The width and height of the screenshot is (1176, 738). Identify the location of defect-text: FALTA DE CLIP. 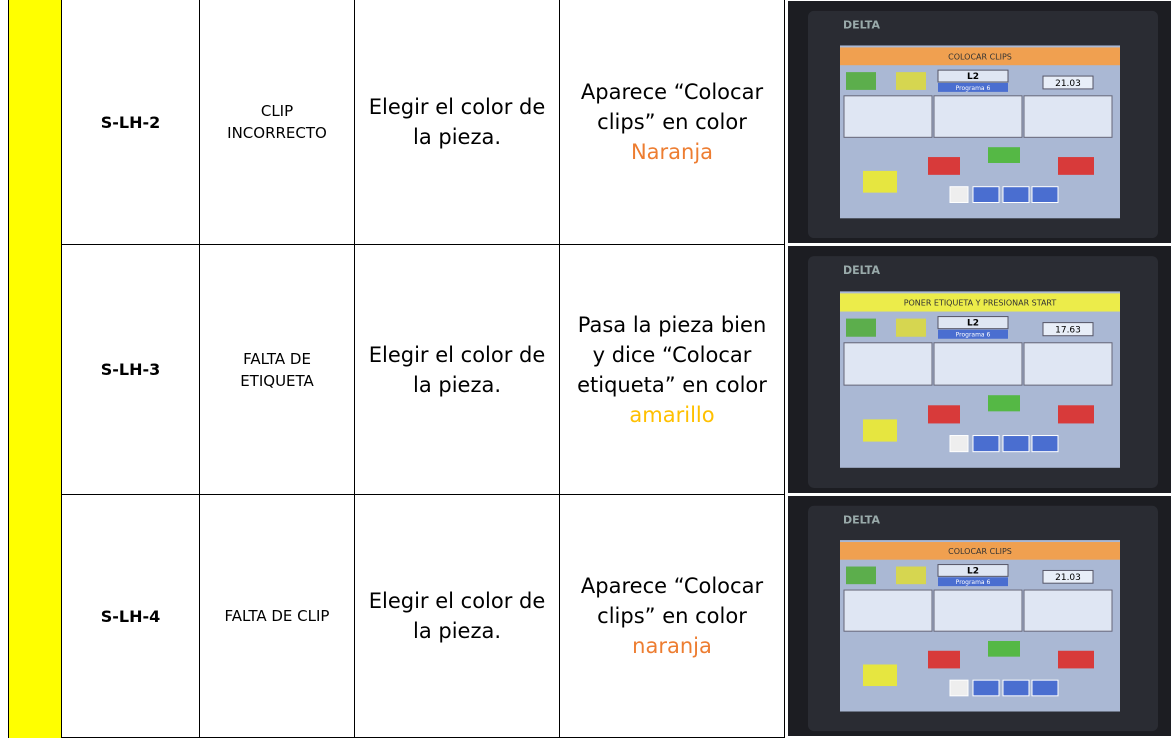
(277, 616).